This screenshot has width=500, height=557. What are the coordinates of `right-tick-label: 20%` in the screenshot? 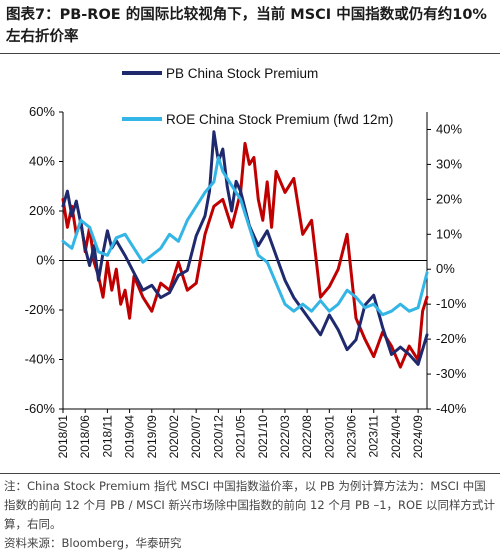 It's located at (449, 198).